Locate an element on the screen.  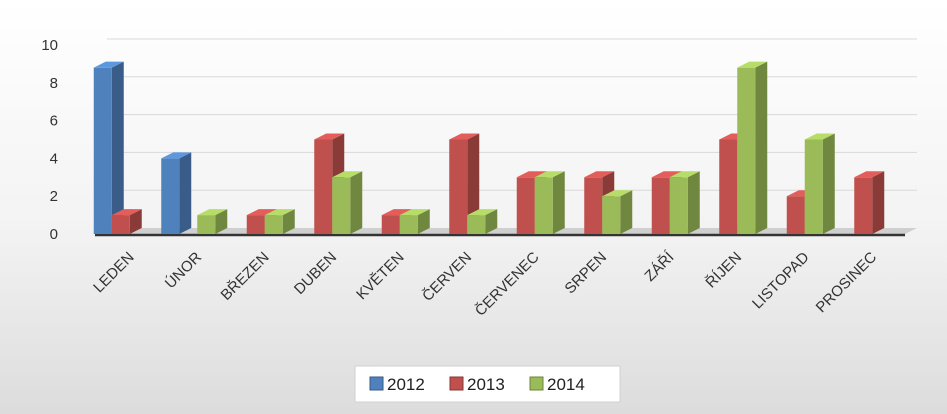
y-tick-label: 0 is located at coordinates (54, 234).